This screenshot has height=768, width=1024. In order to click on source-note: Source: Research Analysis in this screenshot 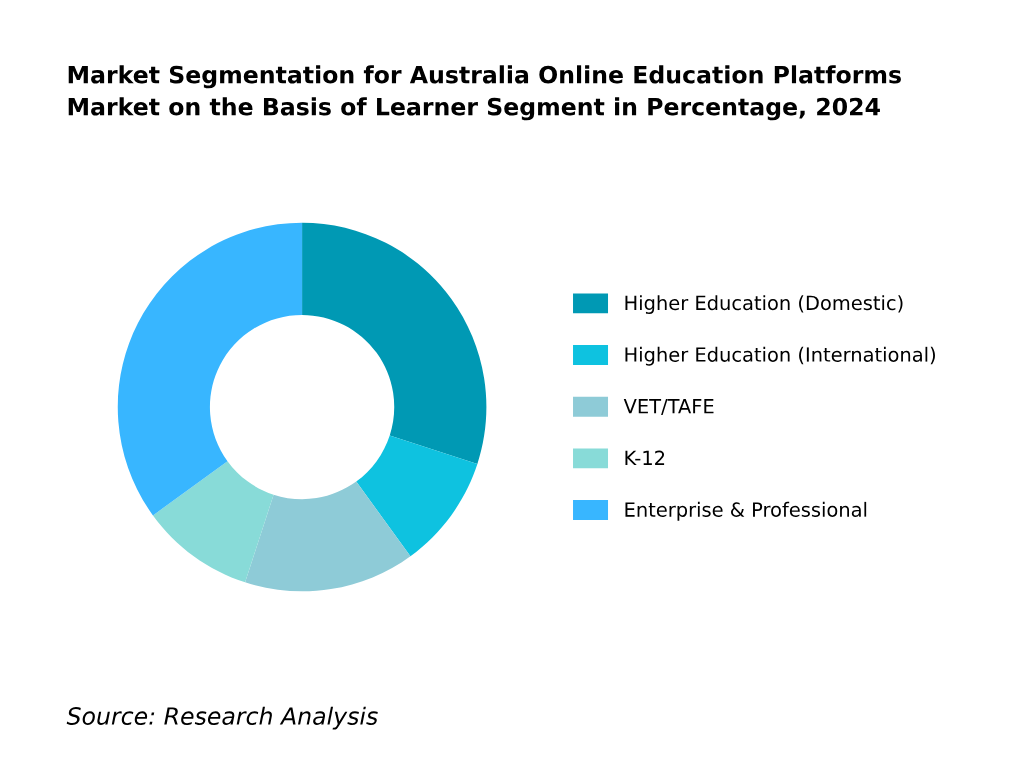, I will do `click(222, 718)`.